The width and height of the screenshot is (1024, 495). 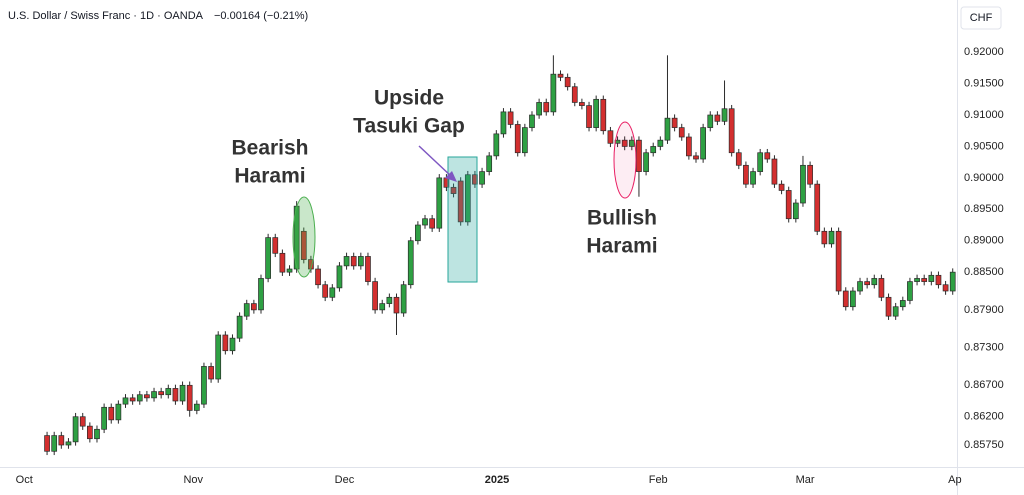 I want to click on y-tick-label: 0.90000, so click(x=984, y=178).